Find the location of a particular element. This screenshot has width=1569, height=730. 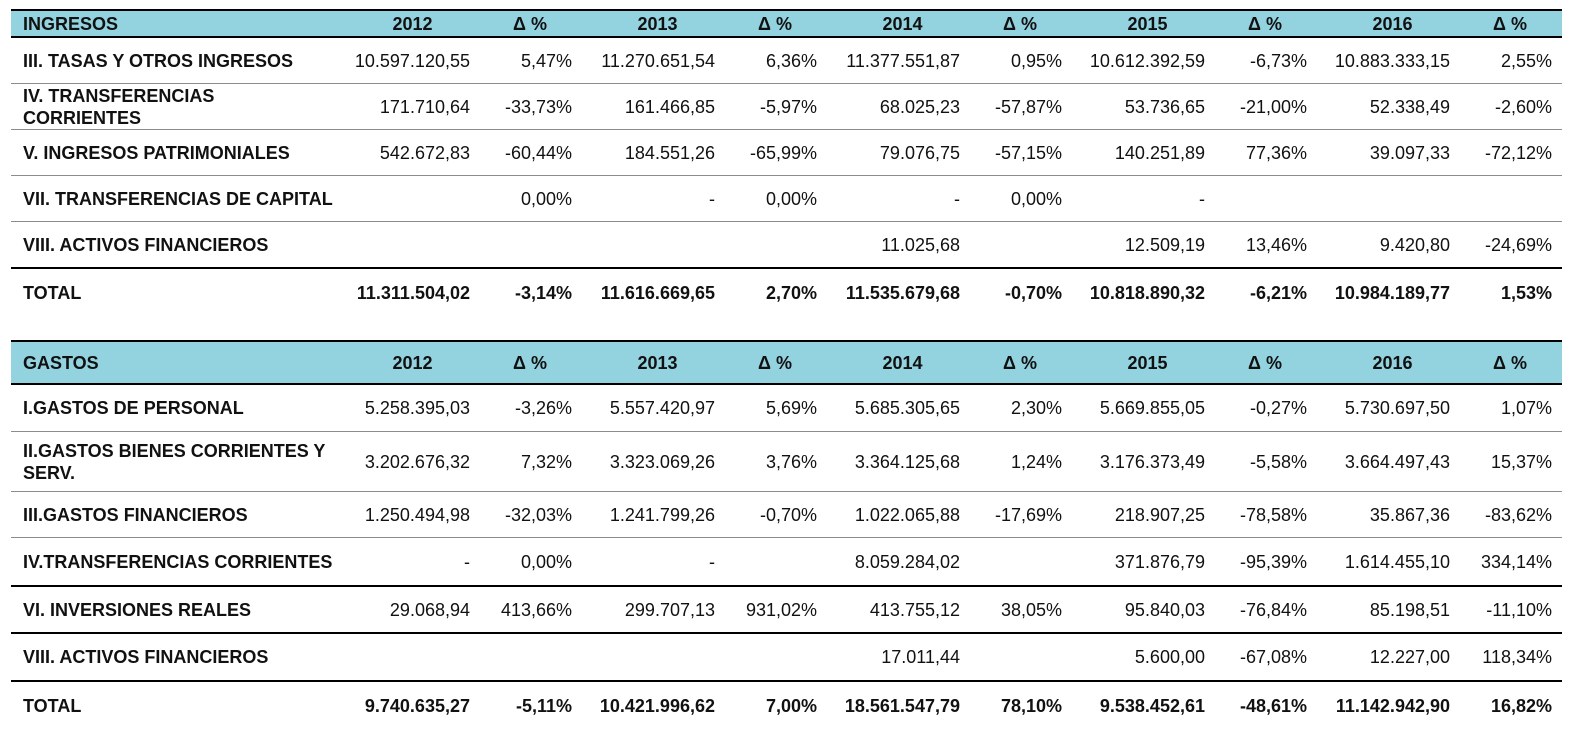

value-2015: 10.818.890,32 is located at coordinates (1147, 292).